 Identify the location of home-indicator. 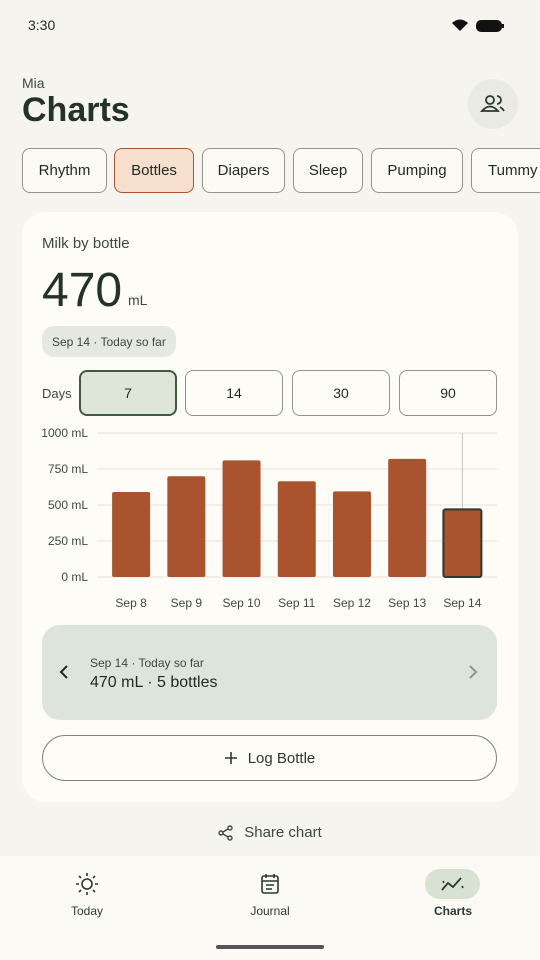
(270, 947).